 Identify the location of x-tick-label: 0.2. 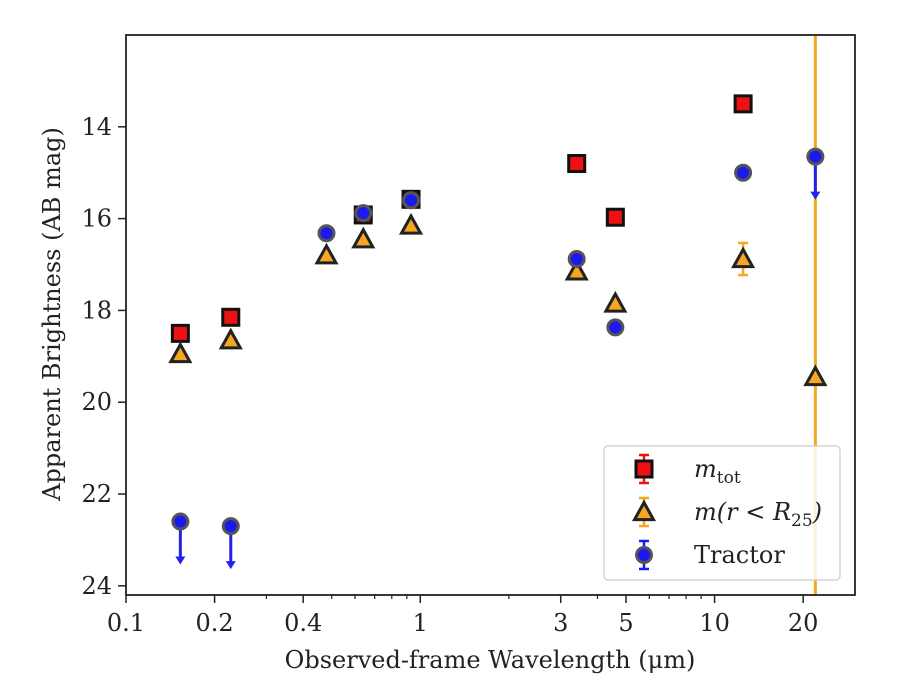
(215, 623).